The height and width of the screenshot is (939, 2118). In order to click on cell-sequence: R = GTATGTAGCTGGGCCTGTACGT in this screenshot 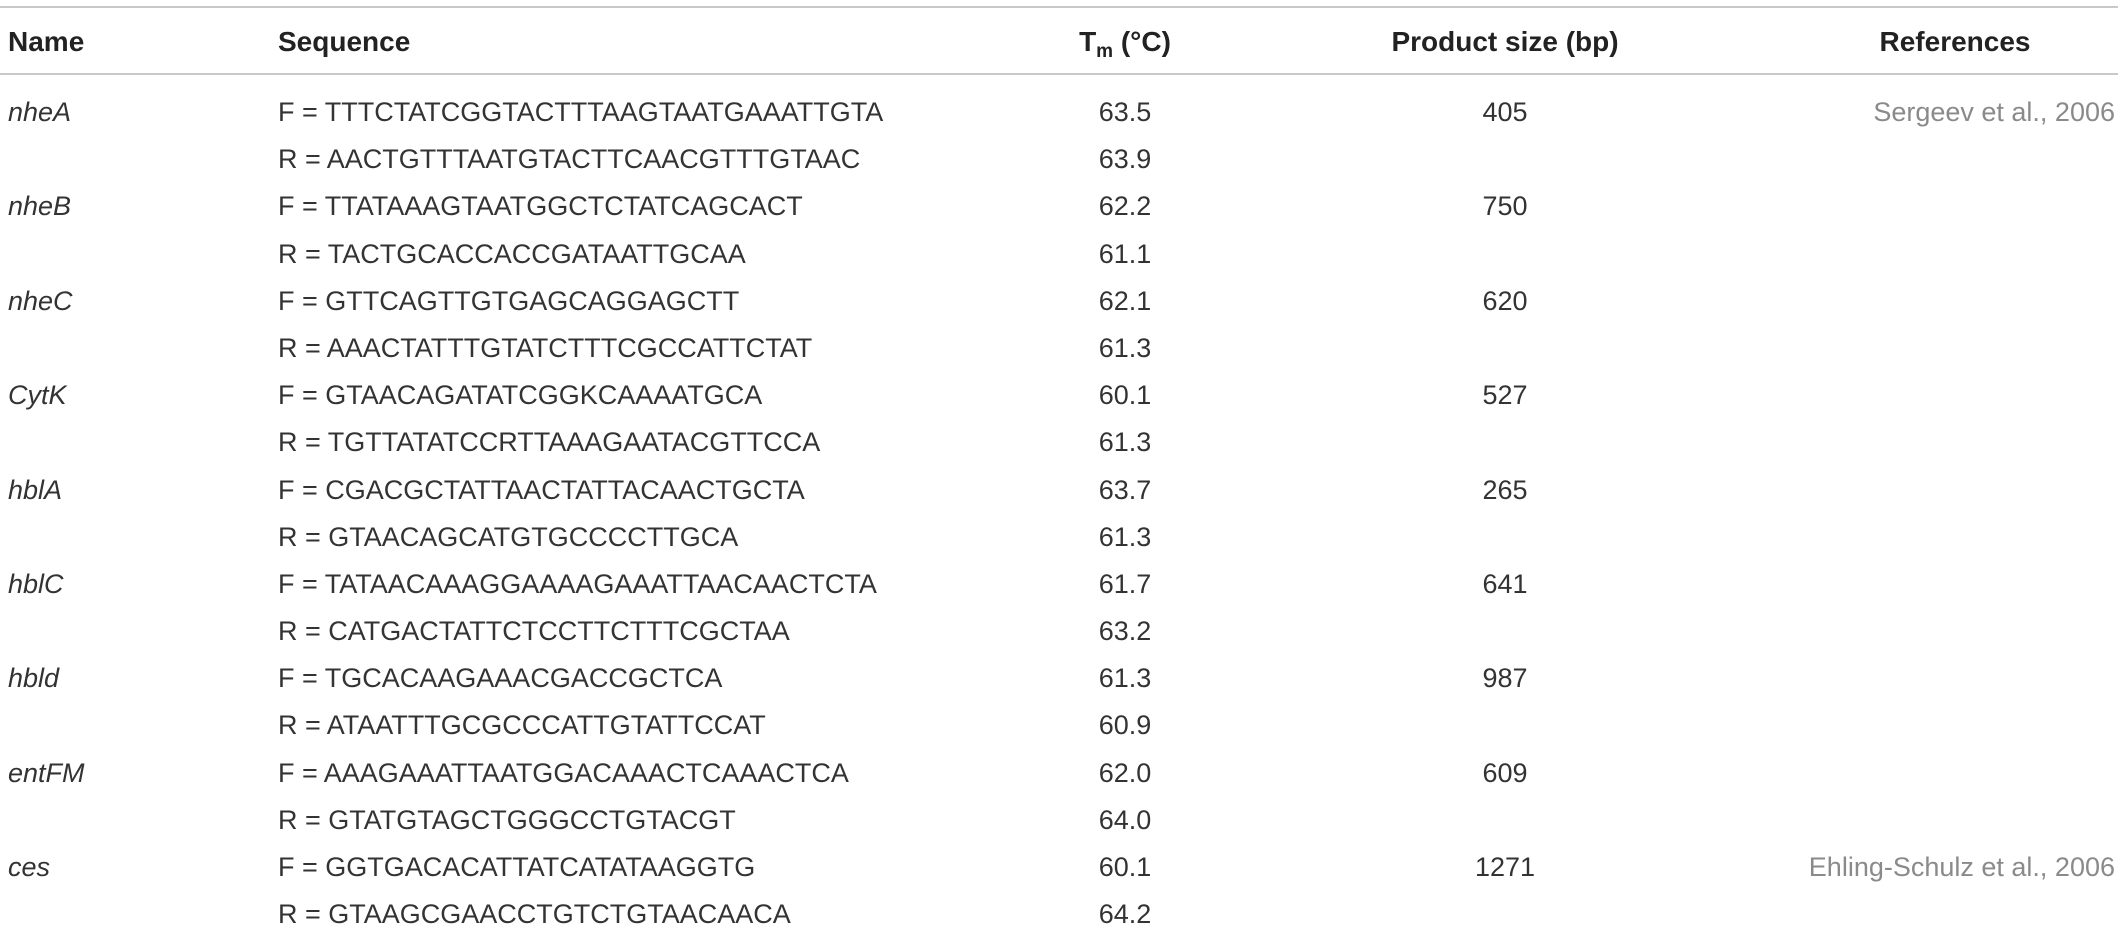, I will do `click(507, 819)`.